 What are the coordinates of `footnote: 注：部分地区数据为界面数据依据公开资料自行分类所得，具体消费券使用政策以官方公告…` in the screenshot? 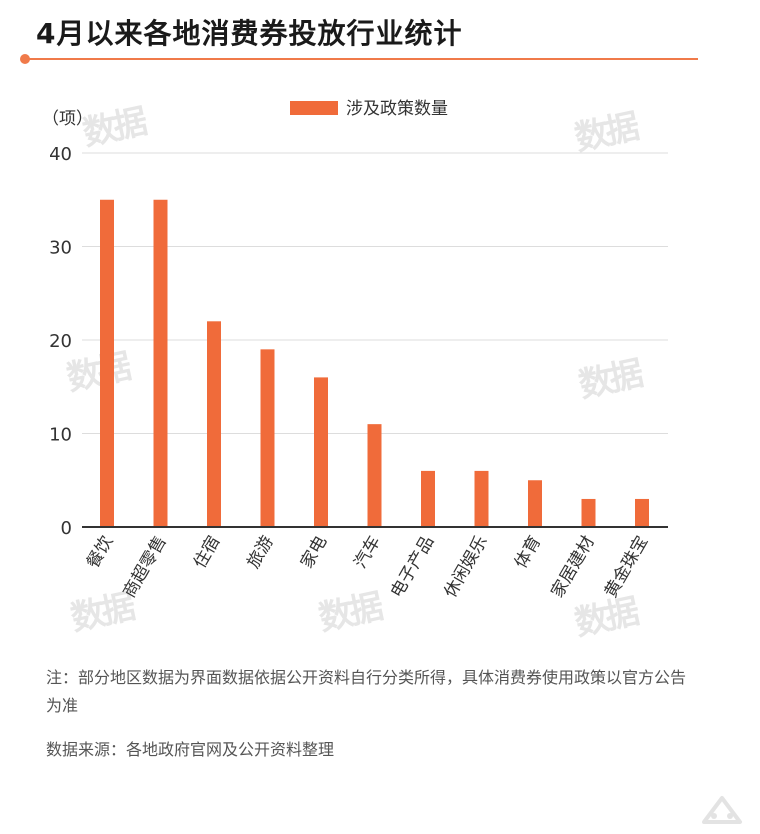 It's located at (366, 691).